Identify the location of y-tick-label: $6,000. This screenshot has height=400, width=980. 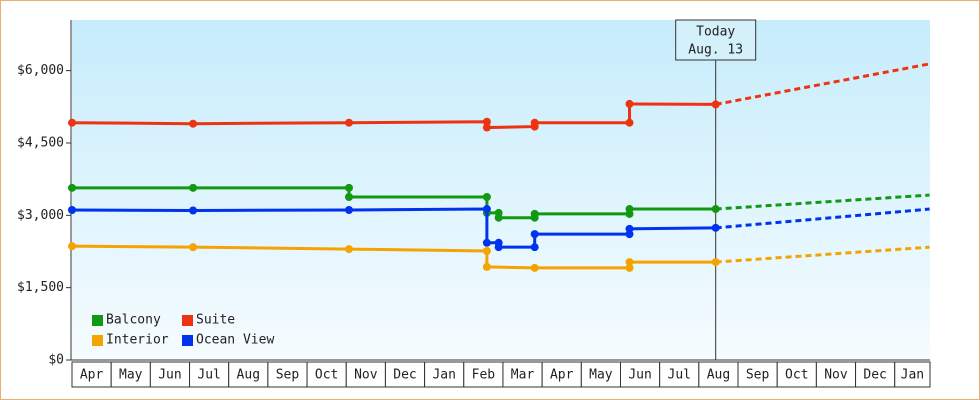
(40, 70).